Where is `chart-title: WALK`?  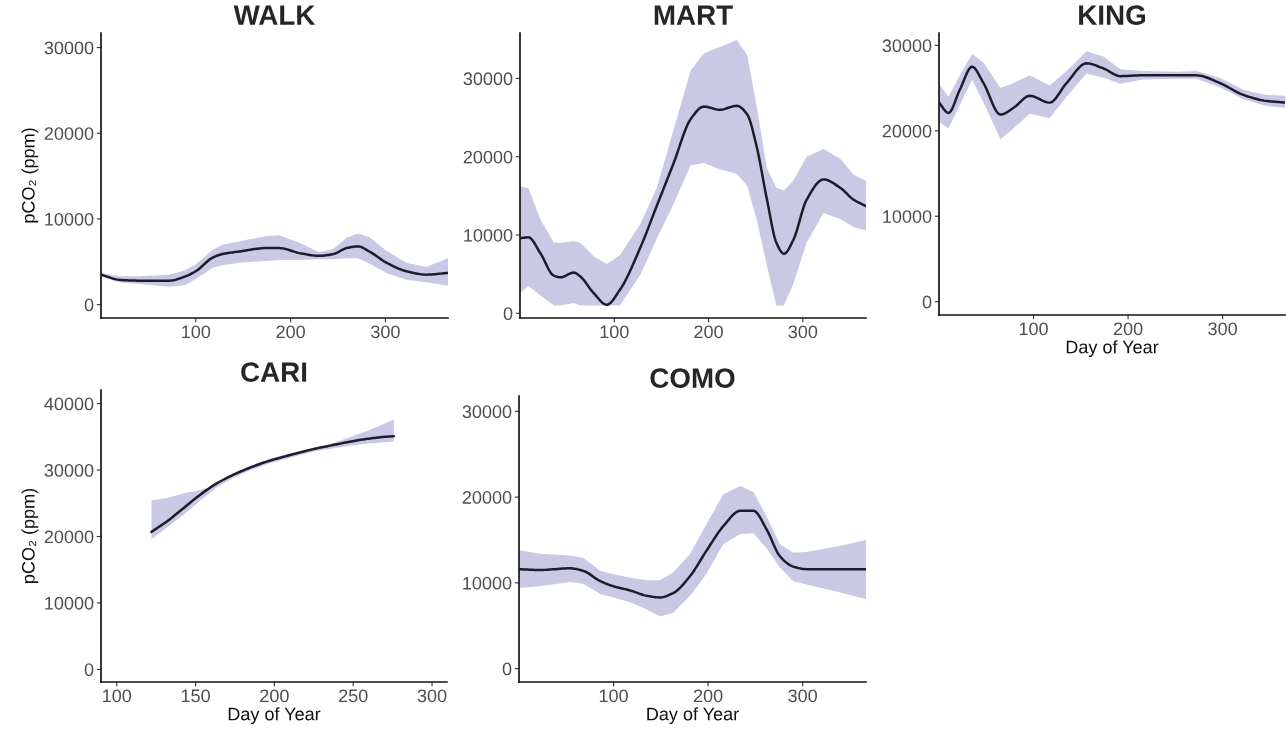 chart-title: WALK is located at coordinates (274, 15).